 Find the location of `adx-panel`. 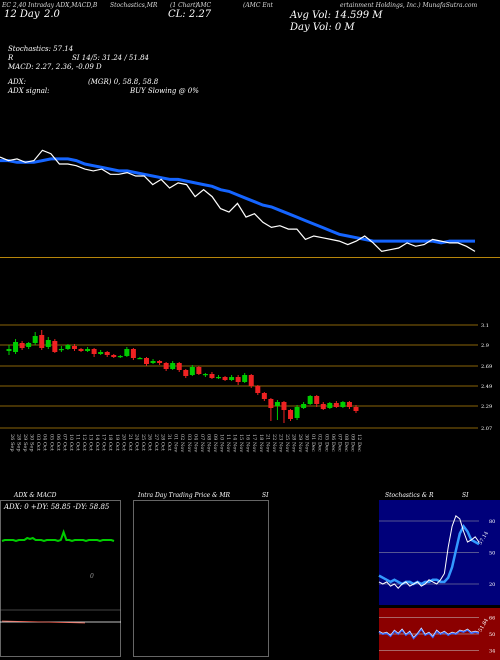

adx-panel is located at coordinates (60, 578).